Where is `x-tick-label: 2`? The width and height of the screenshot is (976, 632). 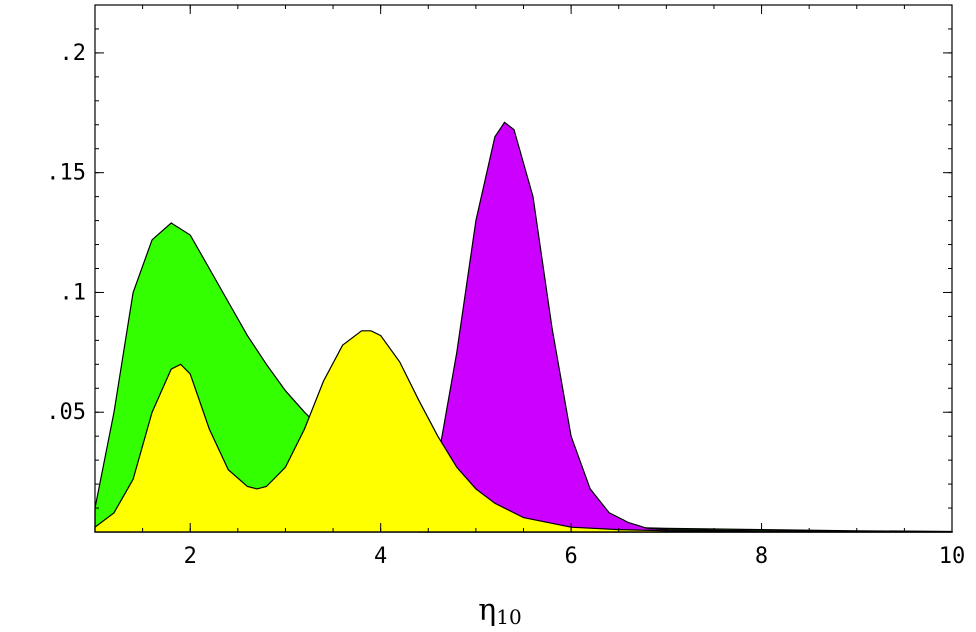
x-tick-label: 2 is located at coordinates (190, 556).